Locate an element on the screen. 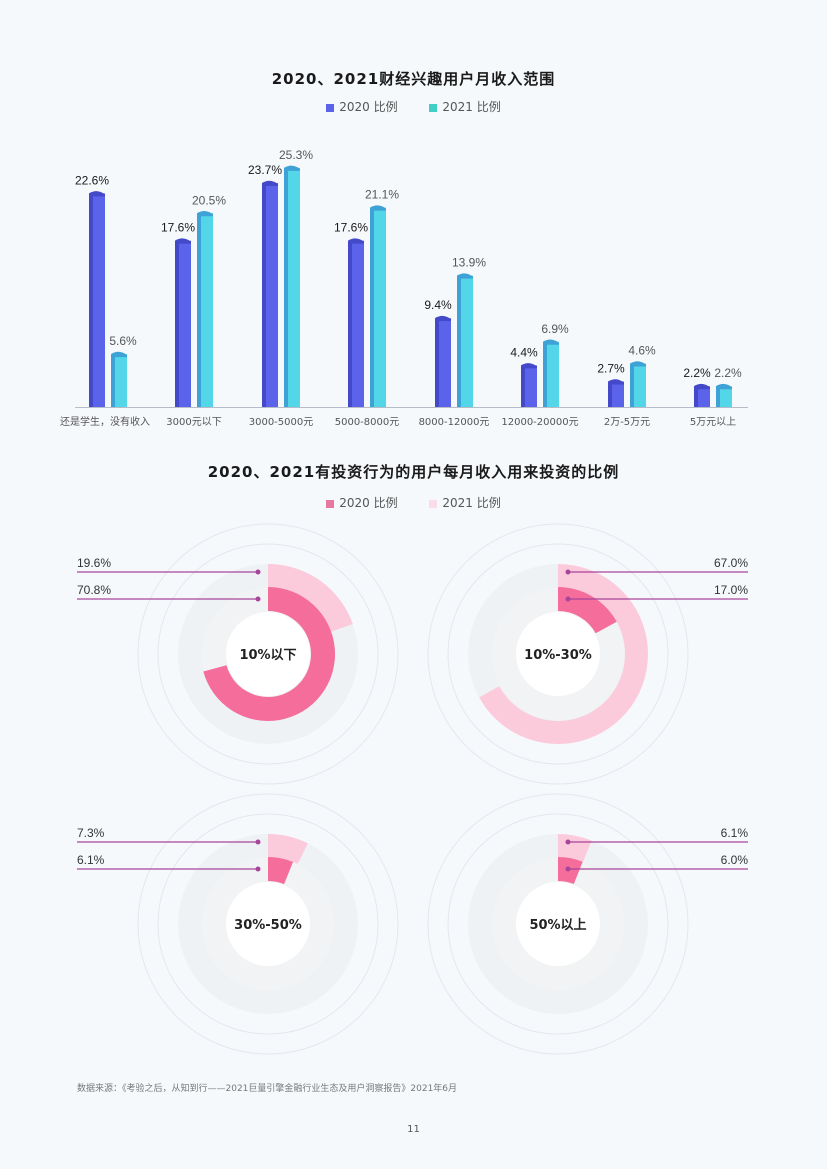 This screenshot has width=827, height=1169. bar-value-label: 21.1% is located at coordinates (382, 195).